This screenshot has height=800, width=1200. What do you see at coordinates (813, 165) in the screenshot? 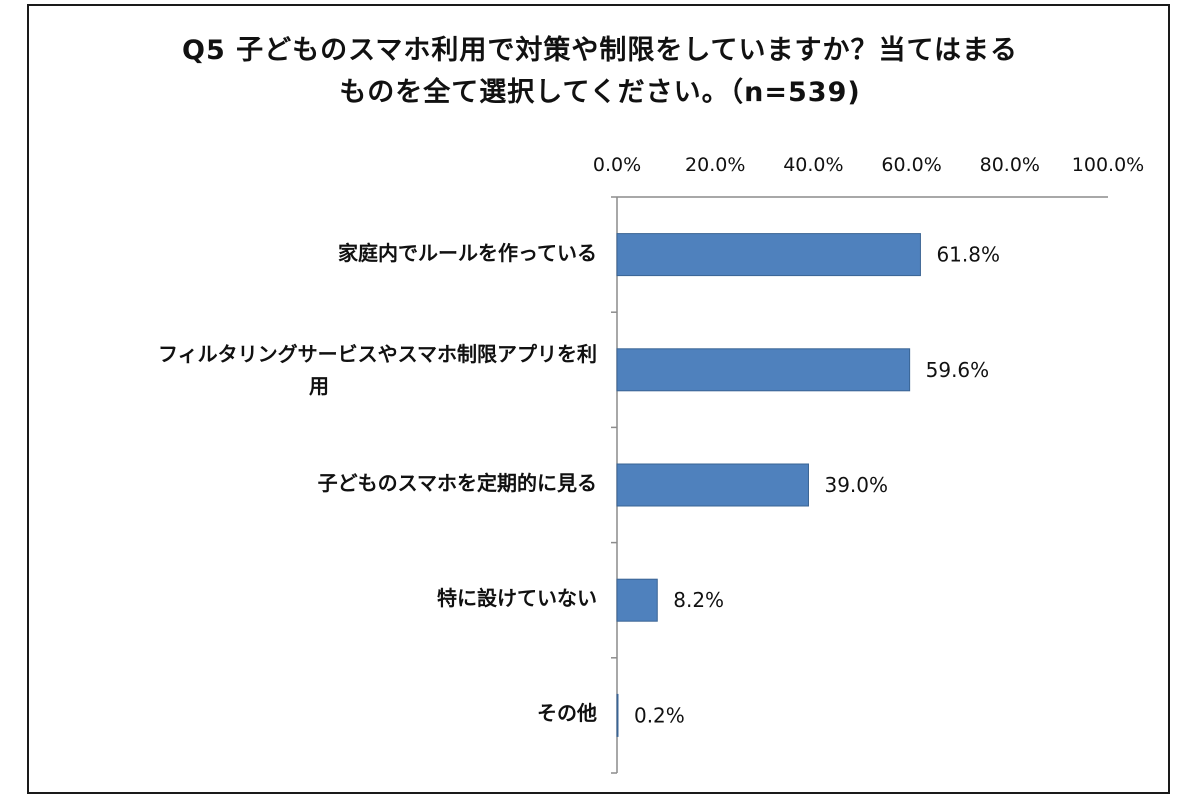
I see `x-tick-label: 40.0%` at bounding box center [813, 165].